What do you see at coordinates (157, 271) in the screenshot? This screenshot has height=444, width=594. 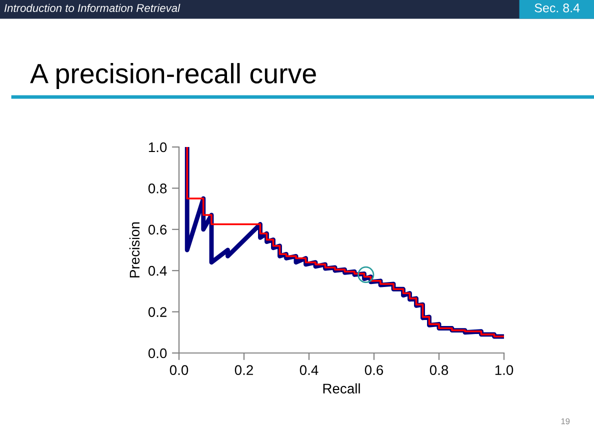 I see `y-tick-label: 0.4` at bounding box center [157, 271].